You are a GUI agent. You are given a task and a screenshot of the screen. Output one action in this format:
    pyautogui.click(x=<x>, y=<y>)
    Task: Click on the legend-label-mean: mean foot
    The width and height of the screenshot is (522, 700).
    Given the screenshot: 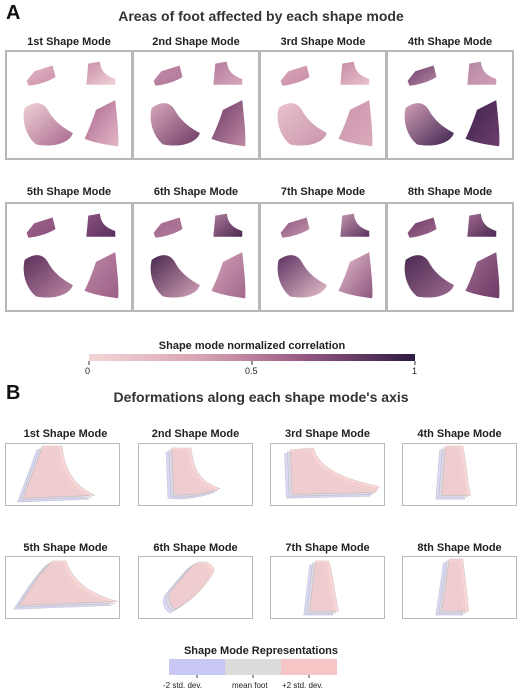 What is the action you would take?
    pyautogui.click(x=250, y=685)
    